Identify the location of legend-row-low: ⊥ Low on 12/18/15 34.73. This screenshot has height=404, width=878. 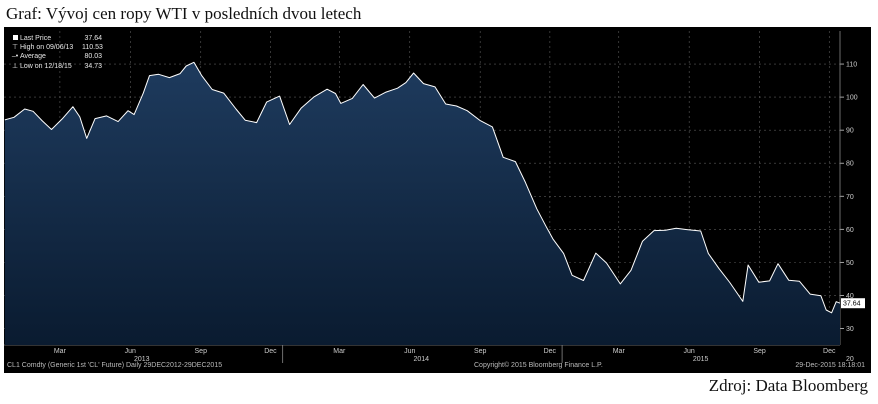
(56, 66).